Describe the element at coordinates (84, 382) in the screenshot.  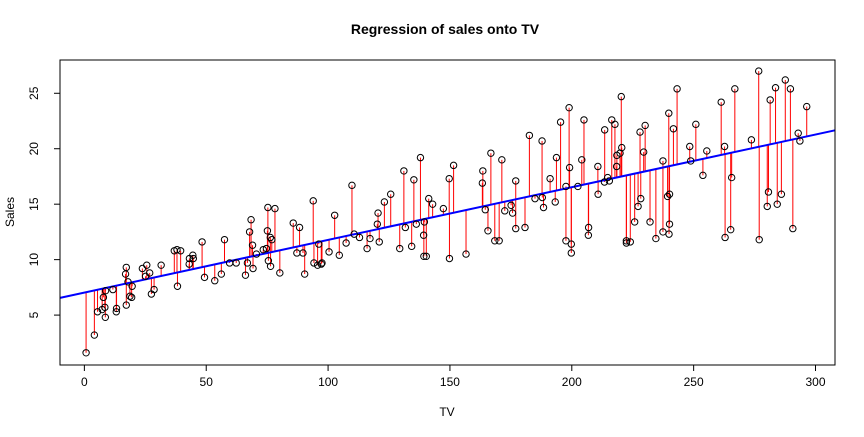
I see `x-tick-label: 0` at that location.